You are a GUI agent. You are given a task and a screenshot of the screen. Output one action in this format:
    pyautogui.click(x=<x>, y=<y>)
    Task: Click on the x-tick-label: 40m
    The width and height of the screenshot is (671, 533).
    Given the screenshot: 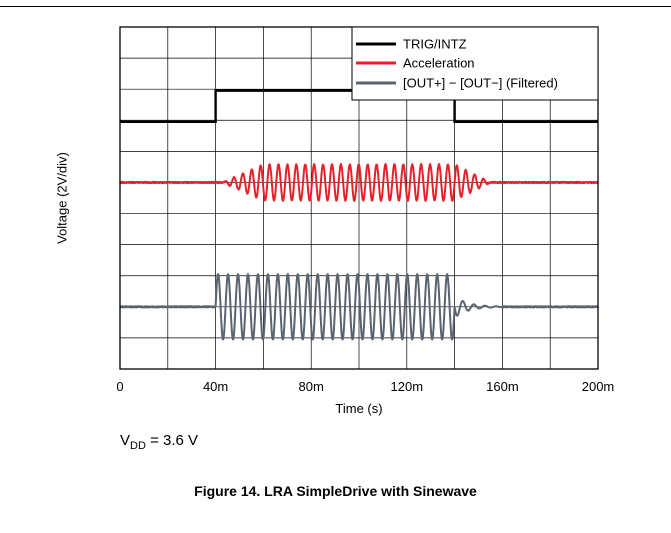 What is the action you would take?
    pyautogui.click(x=215, y=386)
    